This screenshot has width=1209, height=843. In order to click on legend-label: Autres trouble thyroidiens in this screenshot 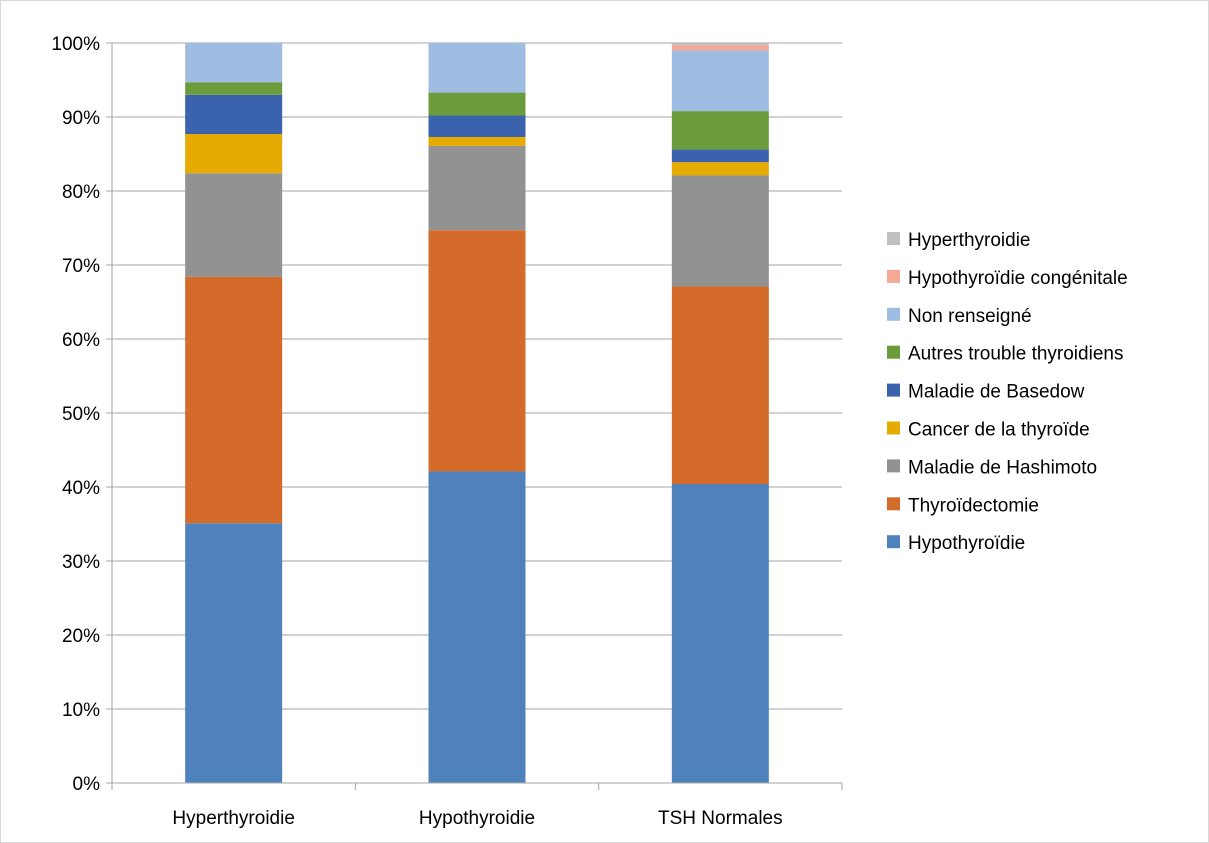, I will do `click(1015, 354)`.